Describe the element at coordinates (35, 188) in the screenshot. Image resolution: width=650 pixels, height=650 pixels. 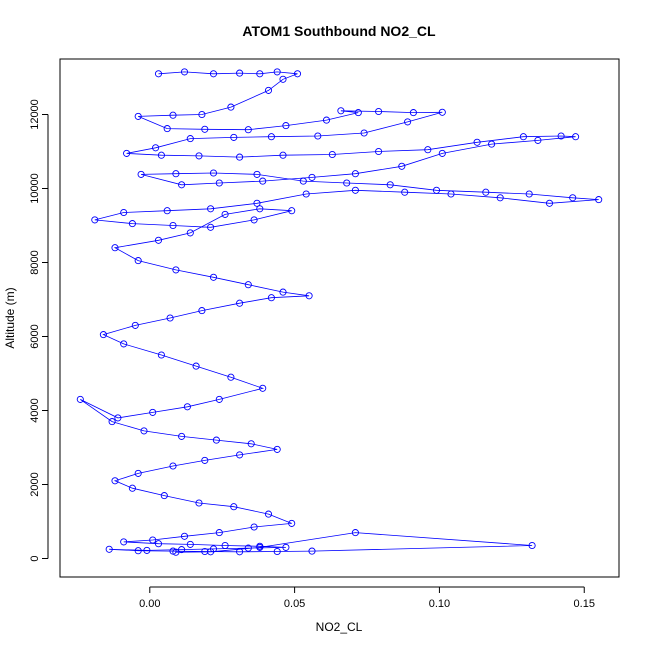
I see `y-tick-label: 10000` at that location.